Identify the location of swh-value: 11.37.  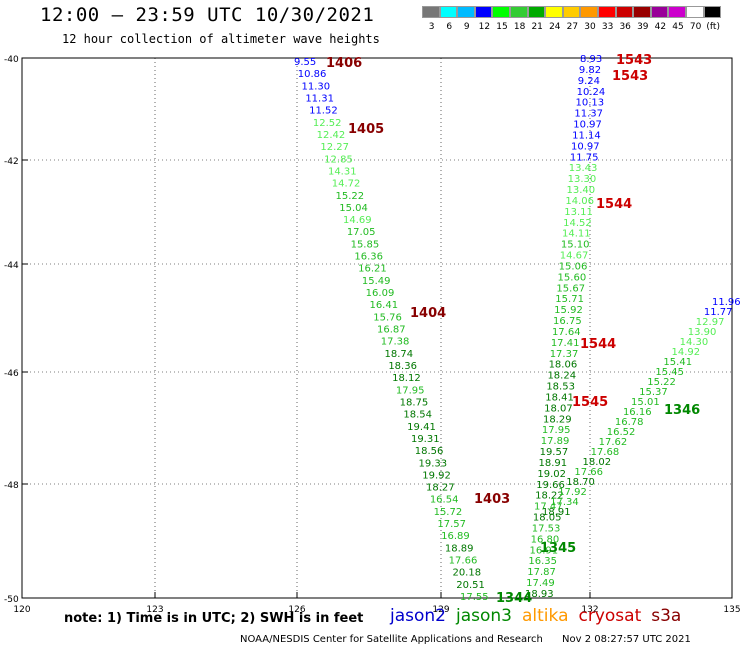
(588, 114).